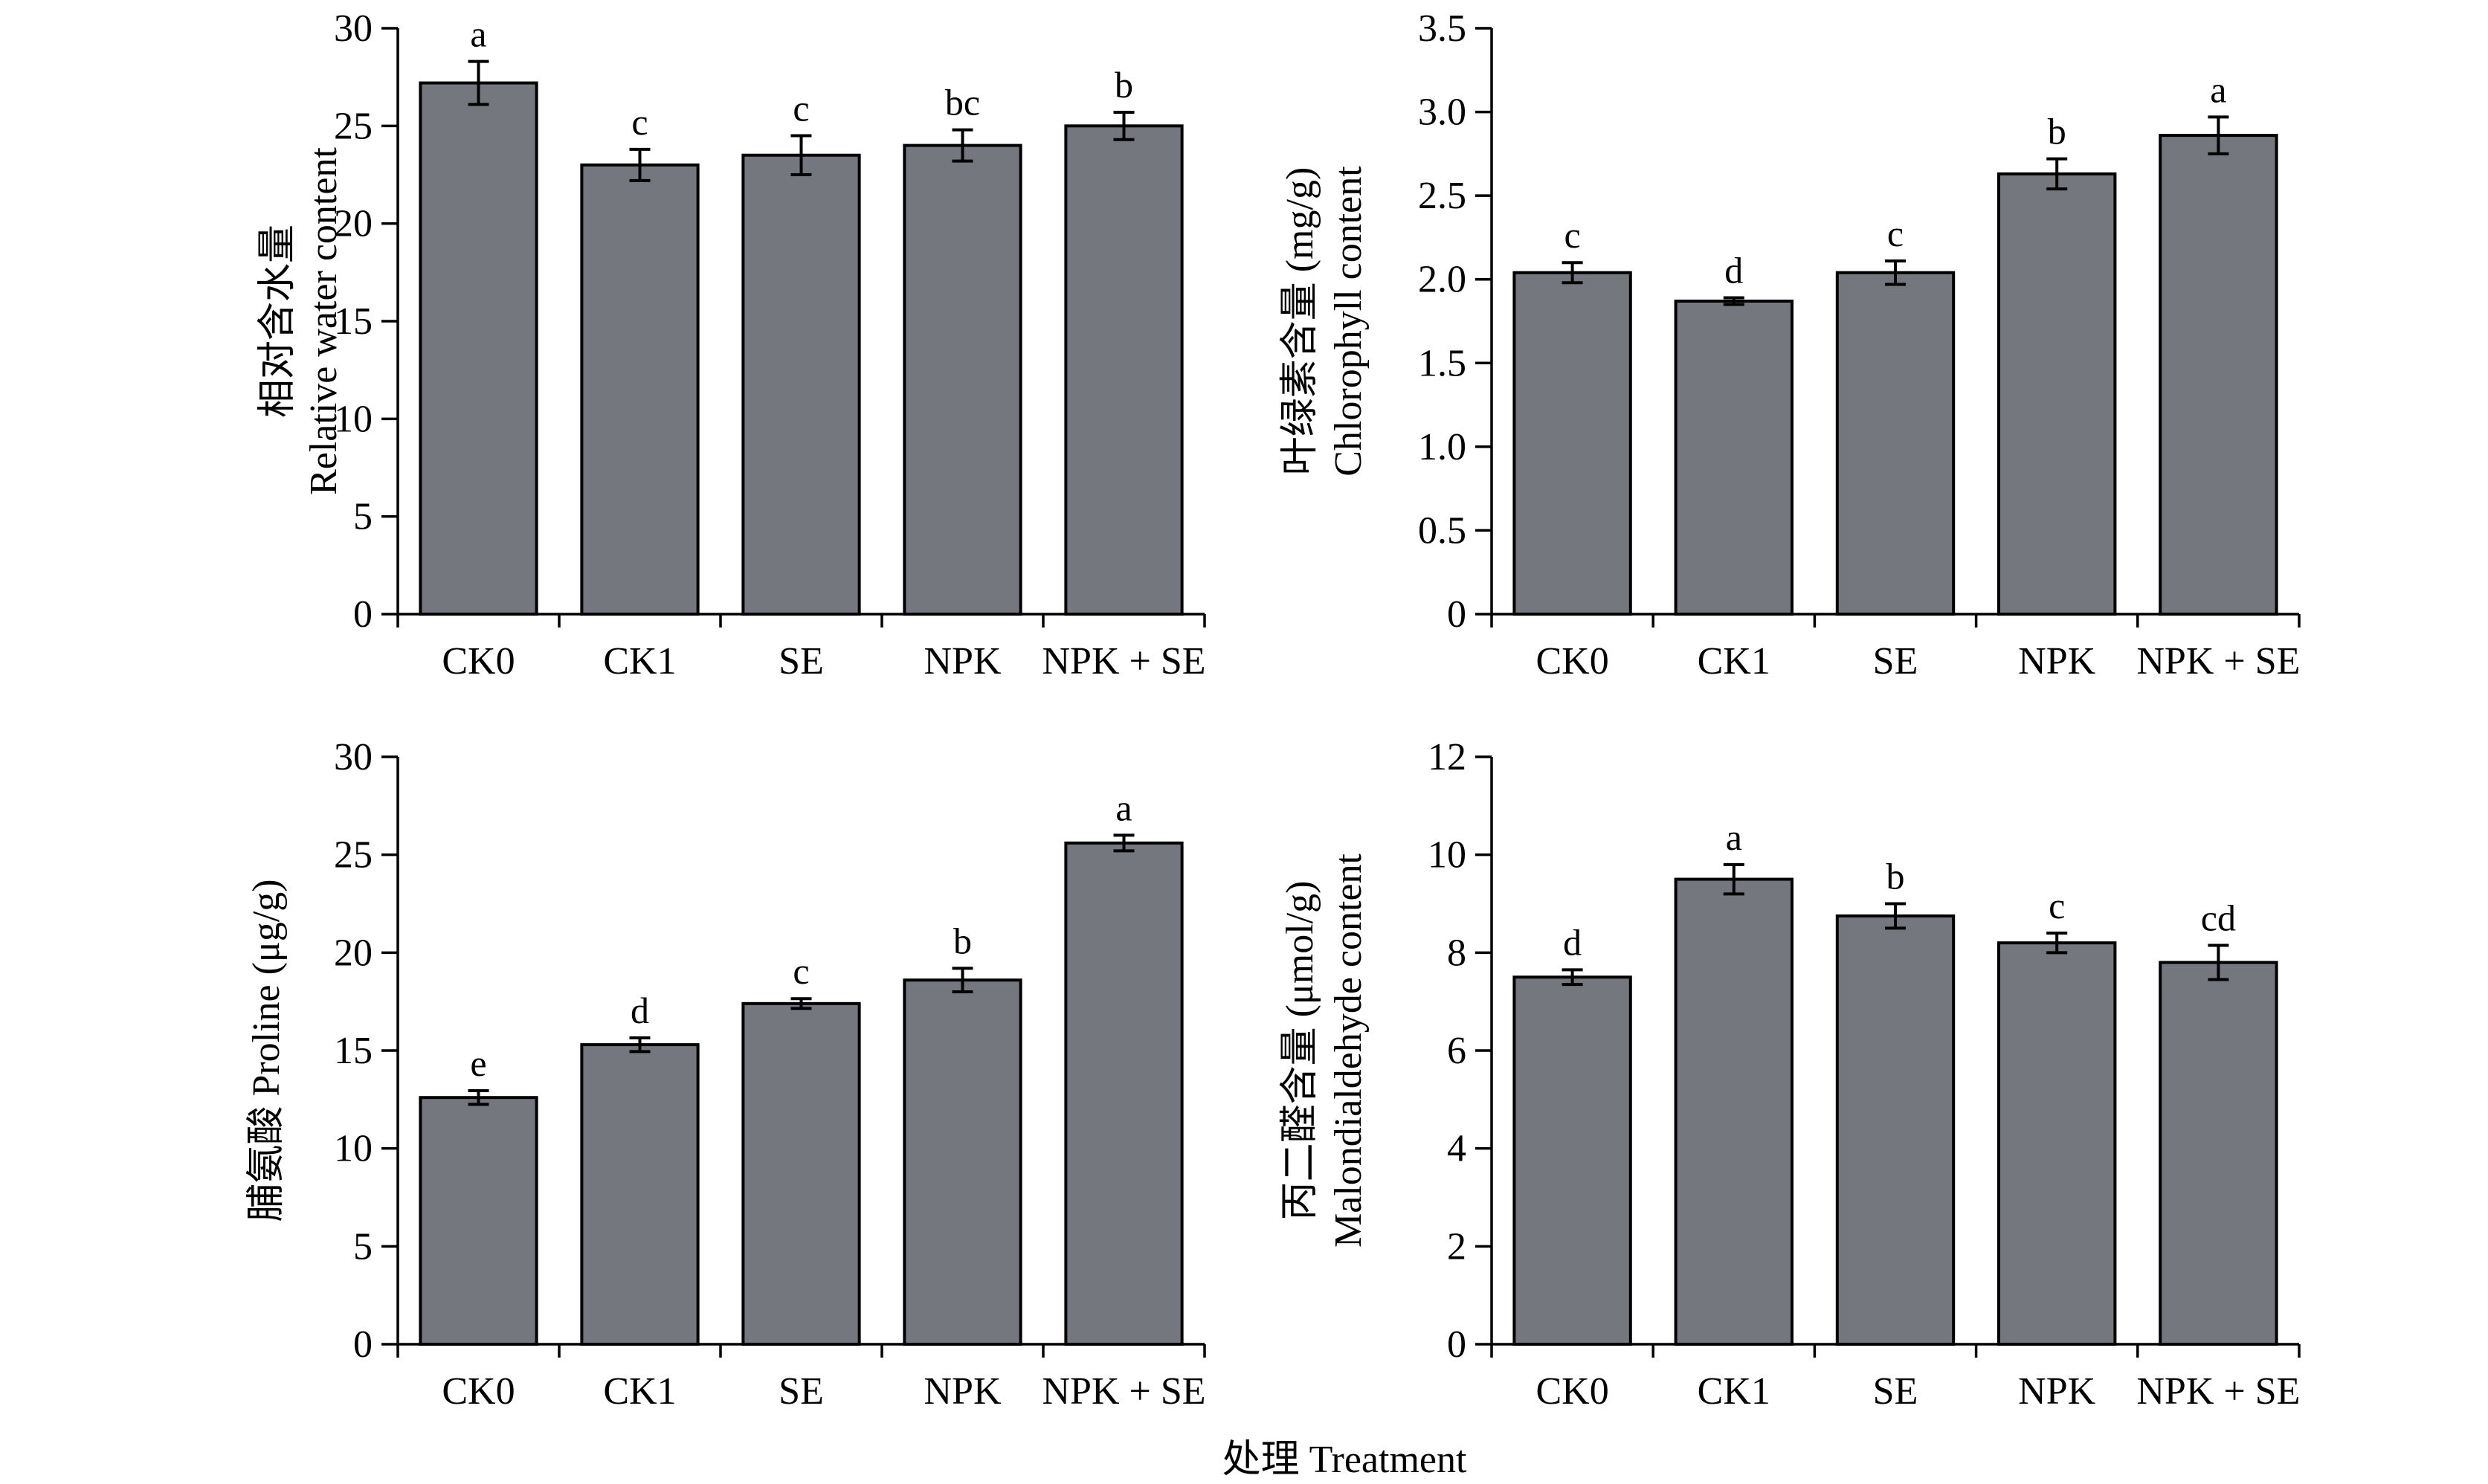 Image resolution: width=2488 pixels, height=1484 pixels. Describe the element at coordinates (1344, 1460) in the screenshot. I see `shared-x-axis-label: 处理 Treatment` at that location.